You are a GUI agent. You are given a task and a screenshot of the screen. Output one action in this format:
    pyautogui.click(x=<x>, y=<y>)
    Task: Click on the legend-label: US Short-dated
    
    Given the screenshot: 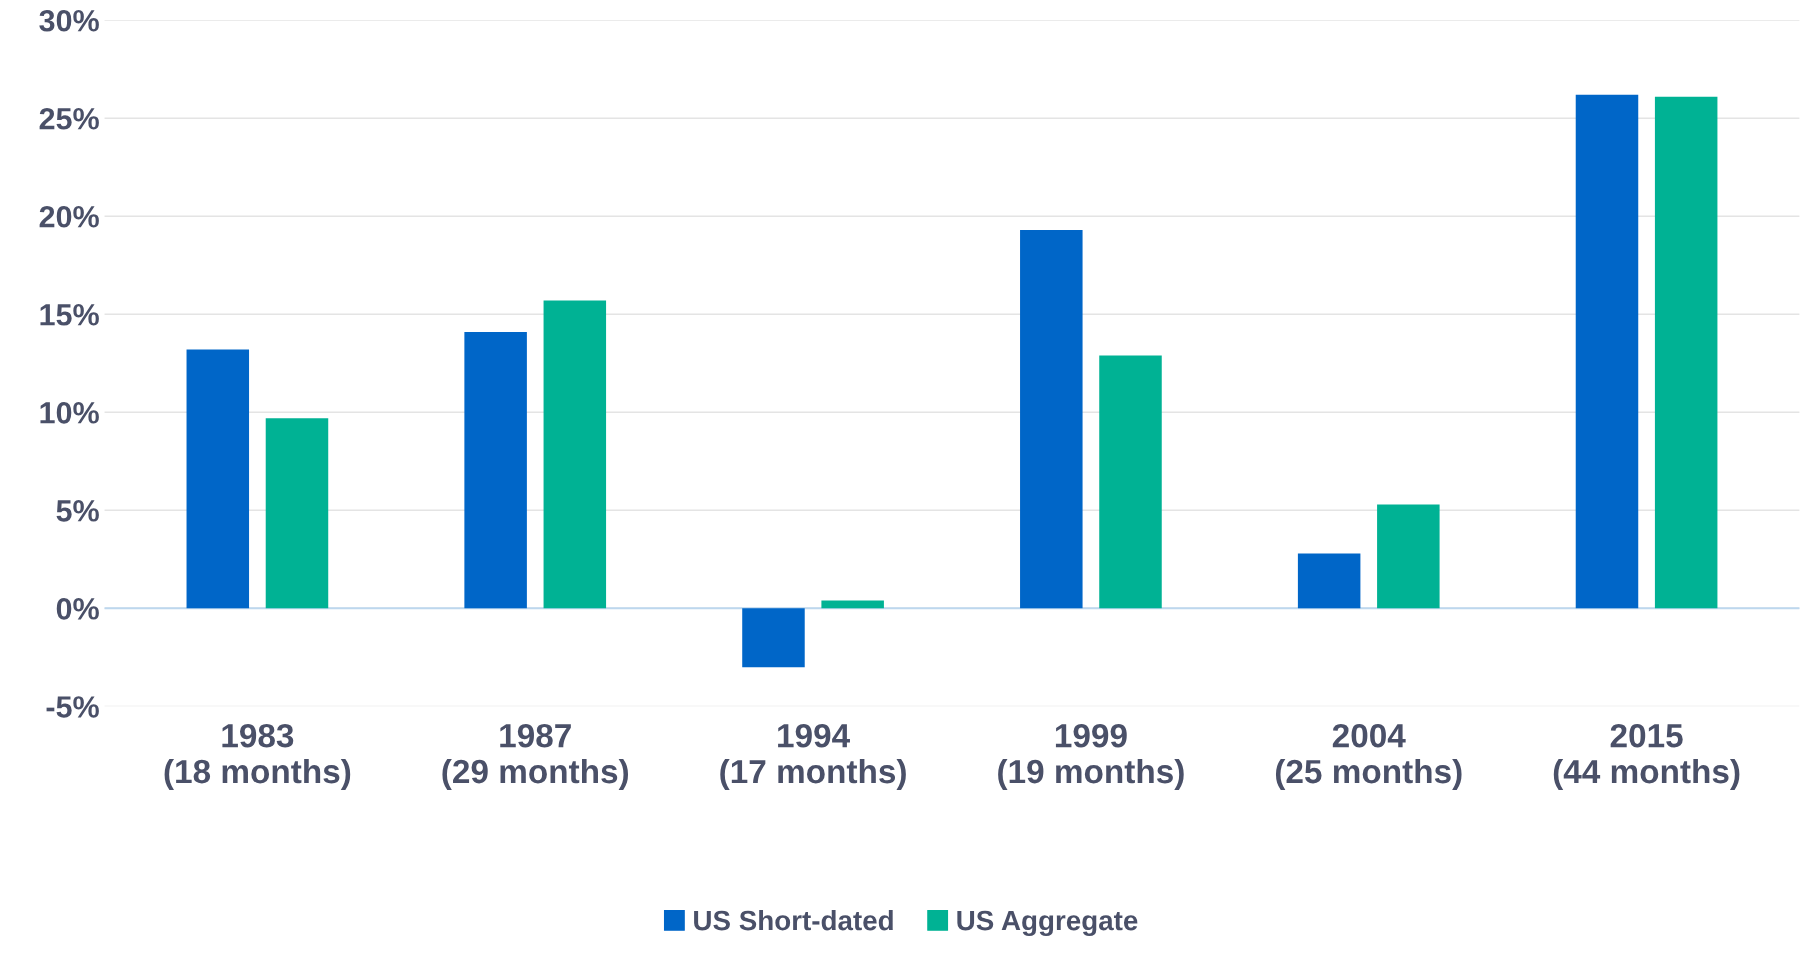 What is the action you would take?
    pyautogui.click(x=793, y=920)
    